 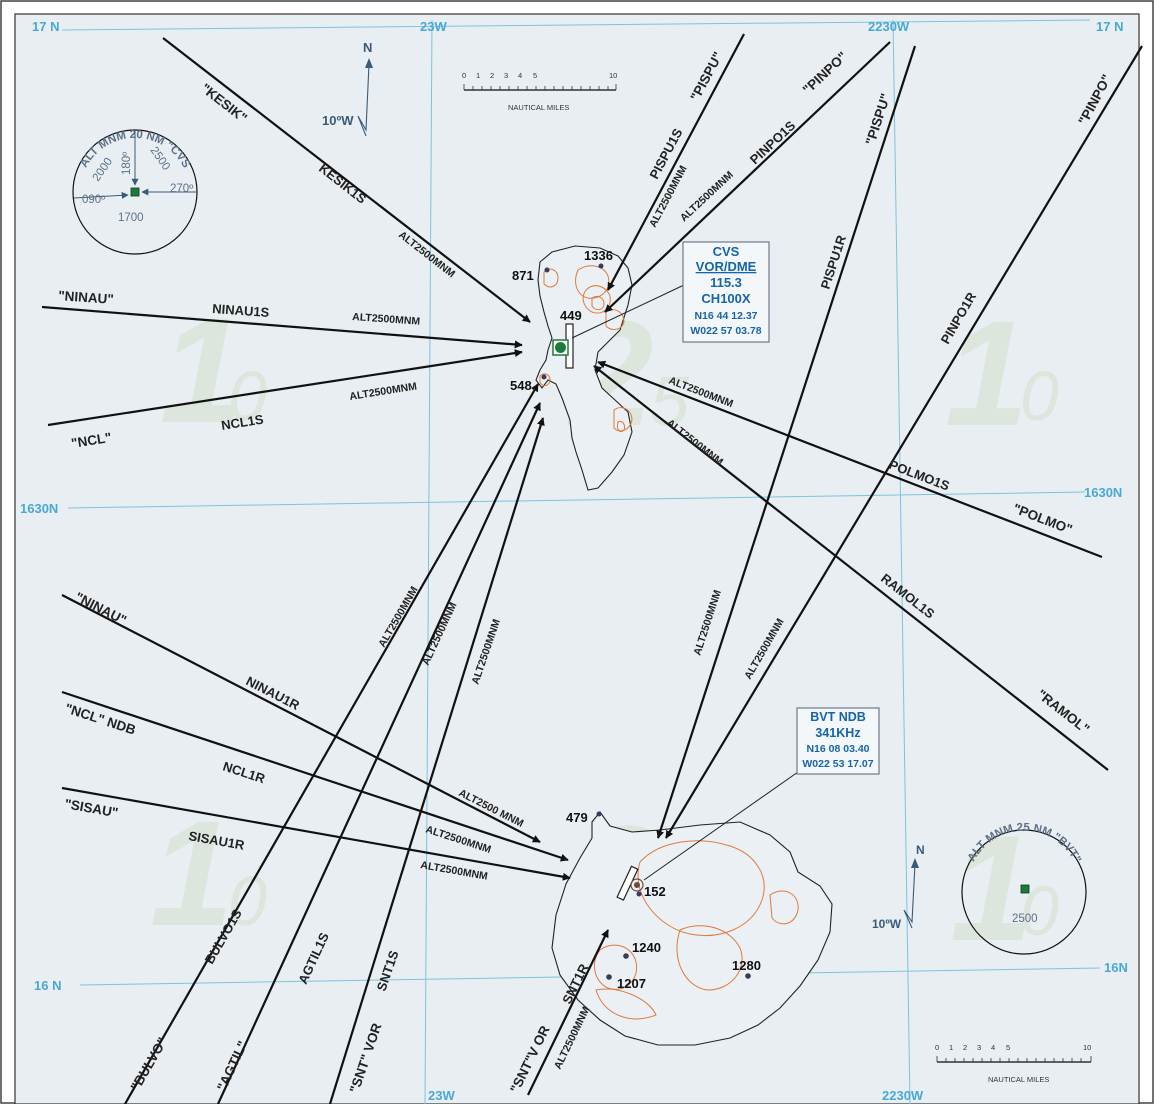 What do you see at coordinates (285, 388) in the screenshot?
I see `route-ncl1s` at bounding box center [285, 388].